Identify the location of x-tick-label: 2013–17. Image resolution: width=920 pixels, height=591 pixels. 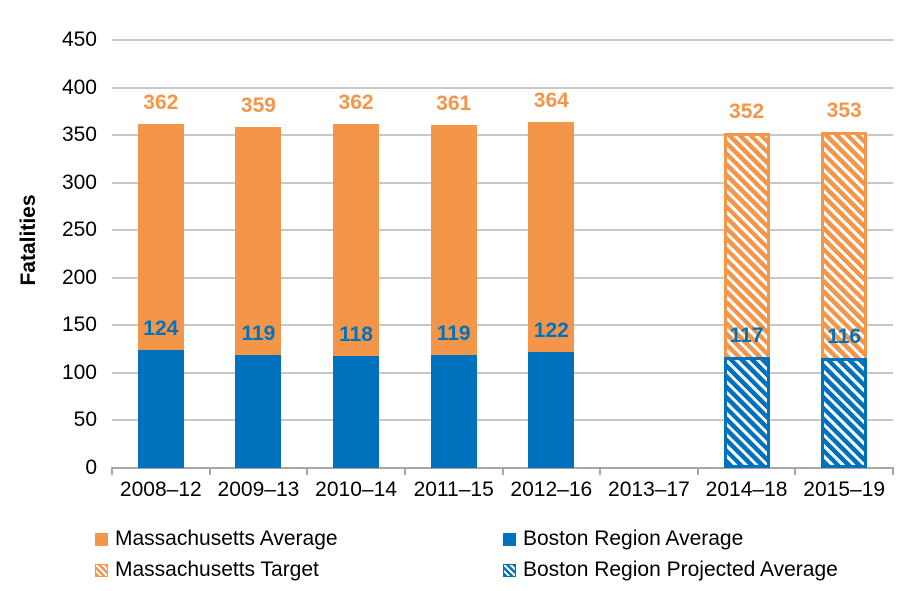
(649, 489).